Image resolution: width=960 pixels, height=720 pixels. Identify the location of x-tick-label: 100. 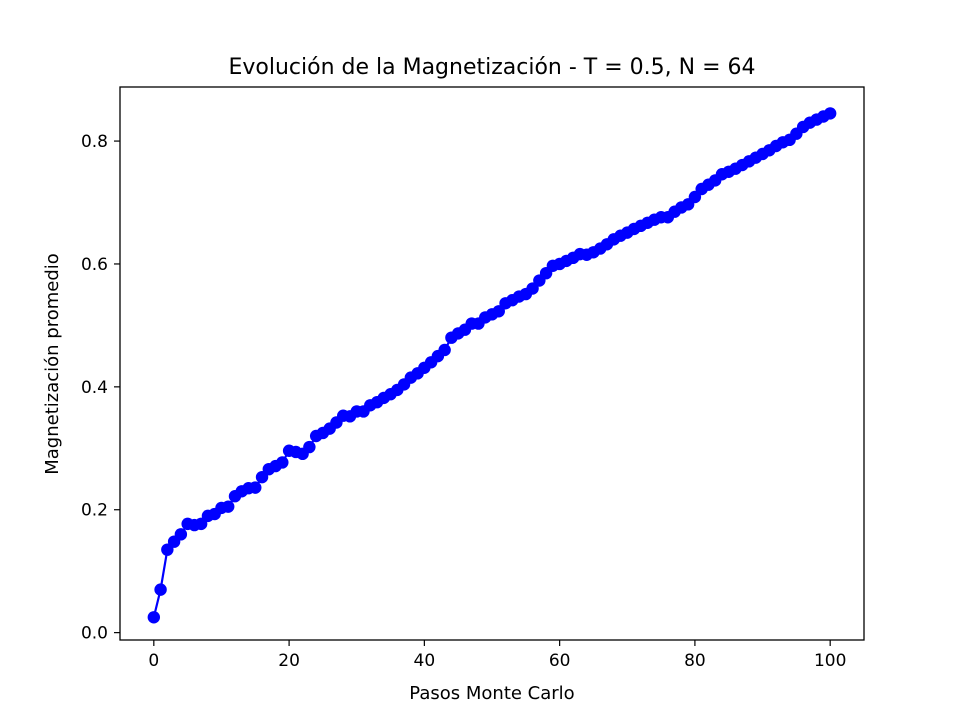
(830, 661).